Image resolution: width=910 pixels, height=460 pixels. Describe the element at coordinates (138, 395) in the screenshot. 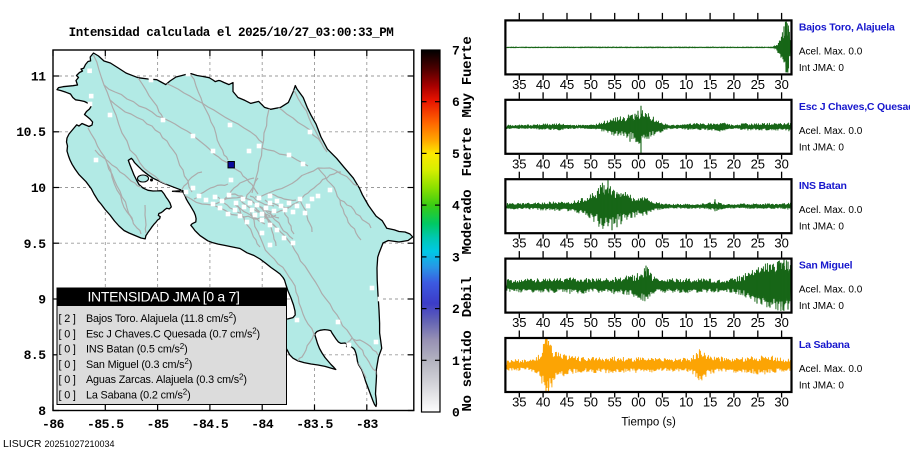

I see `svg-text: La Sabana (0.2 cm/s2)` at that location.